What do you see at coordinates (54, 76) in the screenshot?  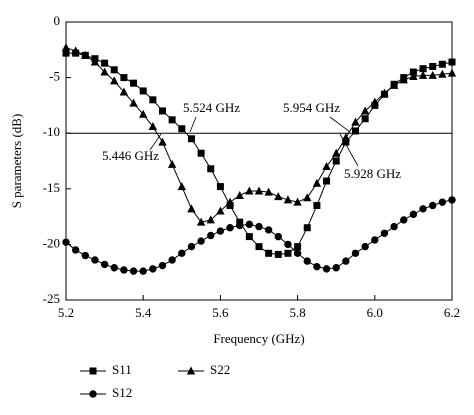 I see `y-tick-label: -5` at bounding box center [54, 76].